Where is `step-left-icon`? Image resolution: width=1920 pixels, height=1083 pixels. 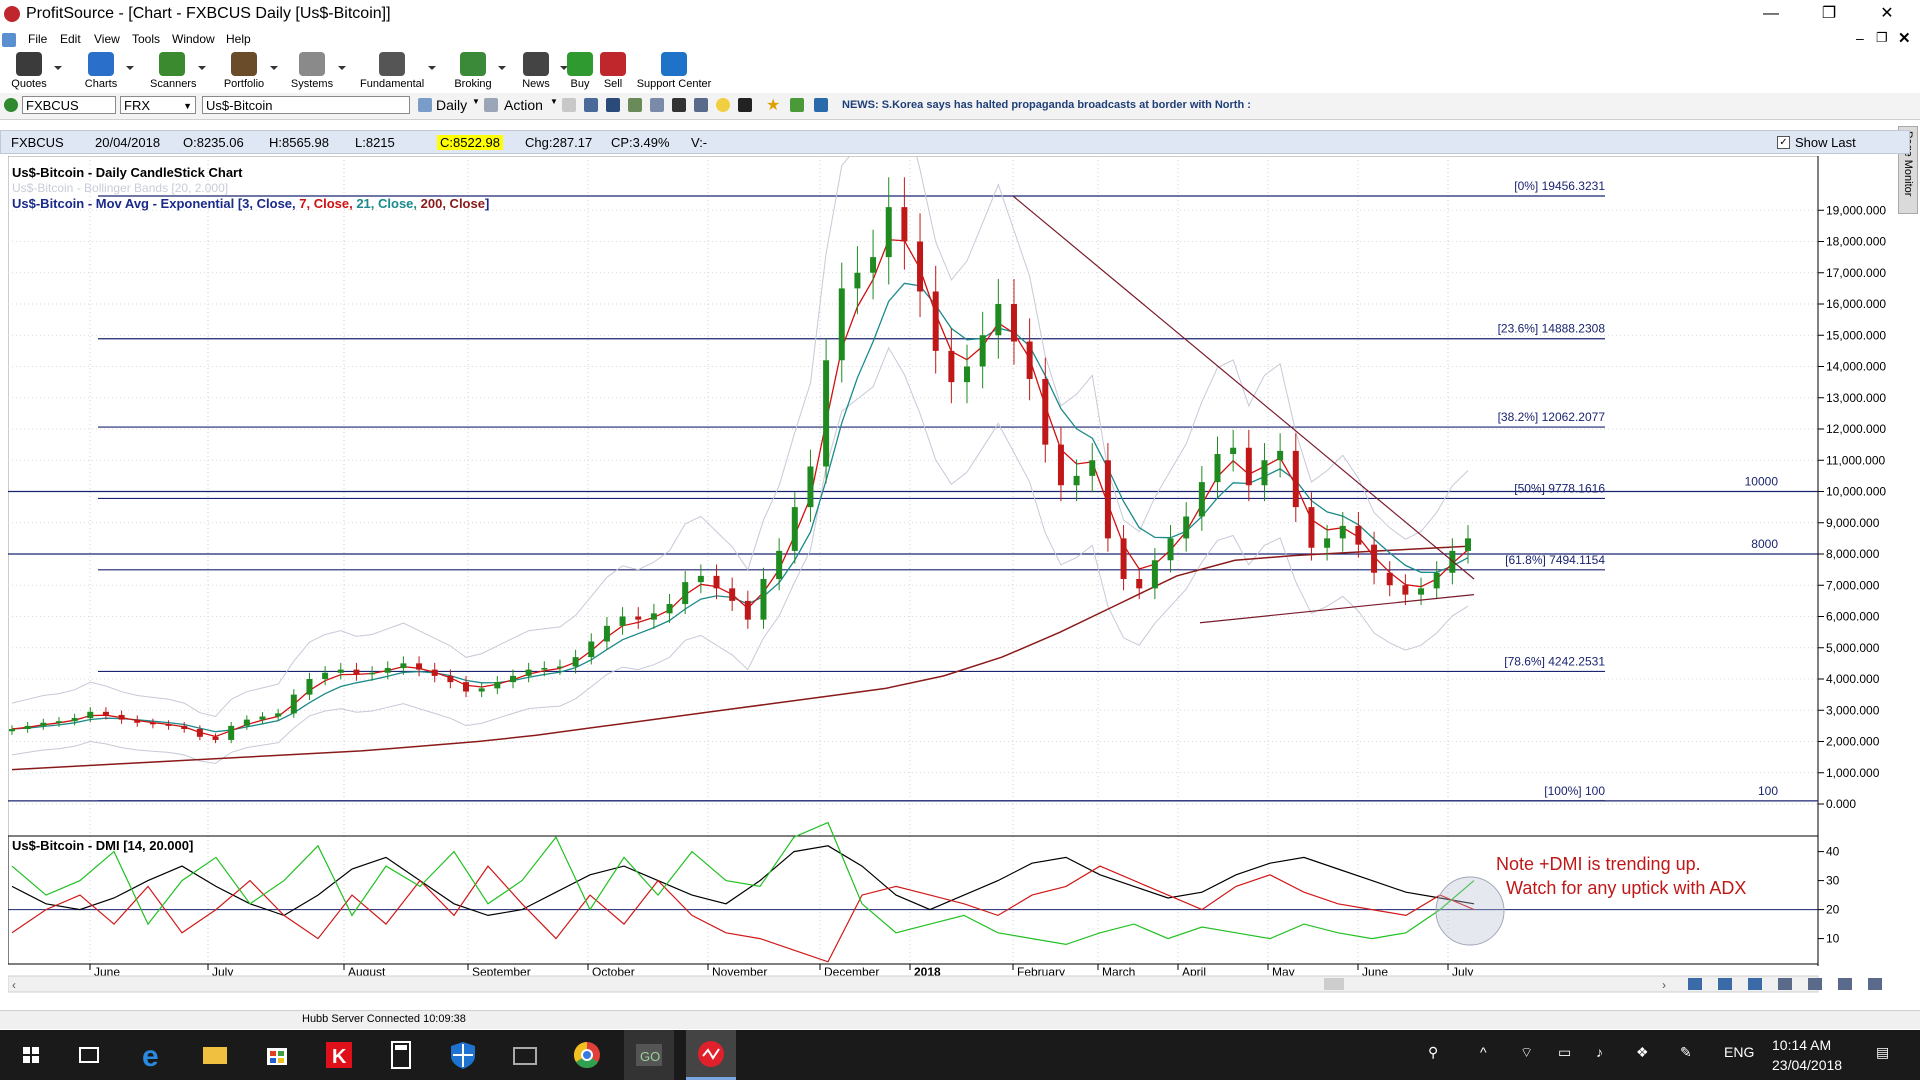 step-left-icon is located at coordinates (1845, 984).